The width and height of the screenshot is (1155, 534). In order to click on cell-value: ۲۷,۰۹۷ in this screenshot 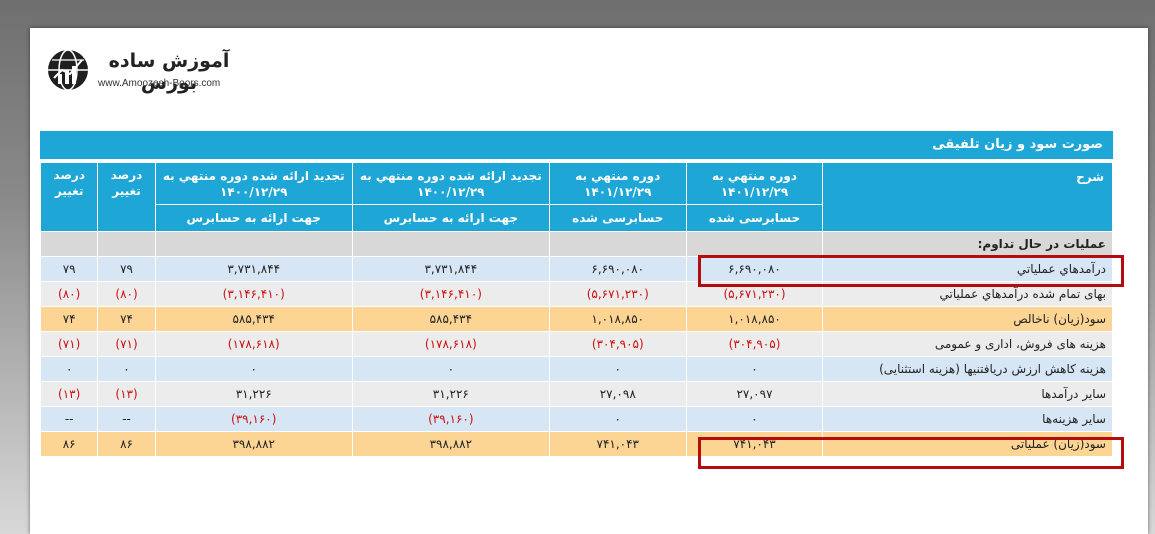, I will do `click(754, 394)`.